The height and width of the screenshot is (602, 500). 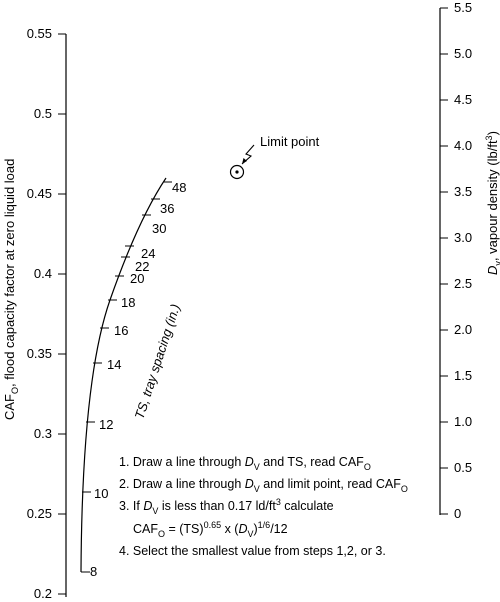 What do you see at coordinates (463, 53) in the screenshot?
I see `dv-tick-label: 5.0` at bounding box center [463, 53].